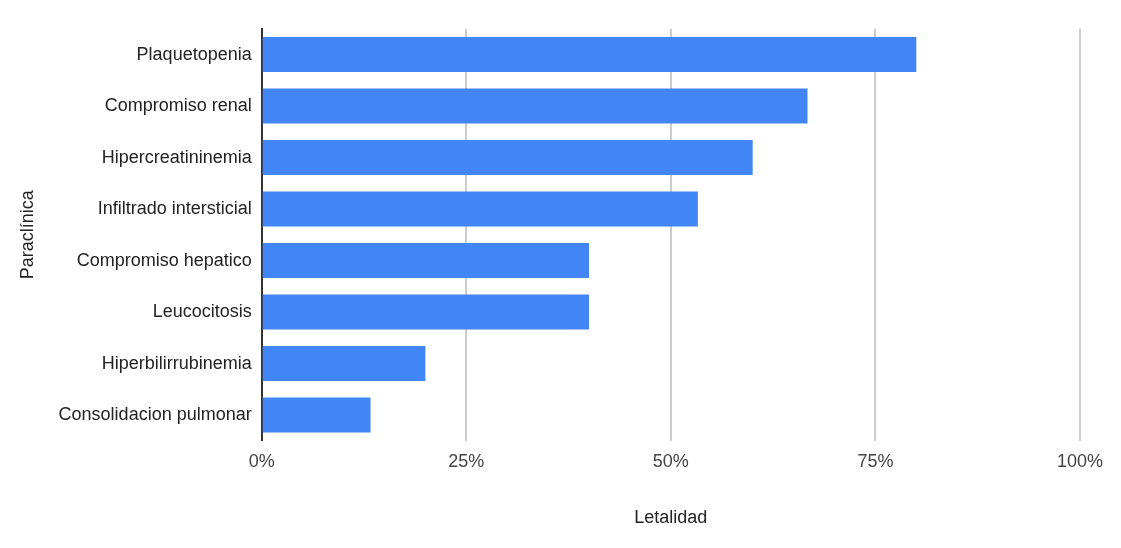 The width and height of the screenshot is (1121, 548). I want to click on y-tick-label: Hiperbilirrubinemia, so click(177, 362).